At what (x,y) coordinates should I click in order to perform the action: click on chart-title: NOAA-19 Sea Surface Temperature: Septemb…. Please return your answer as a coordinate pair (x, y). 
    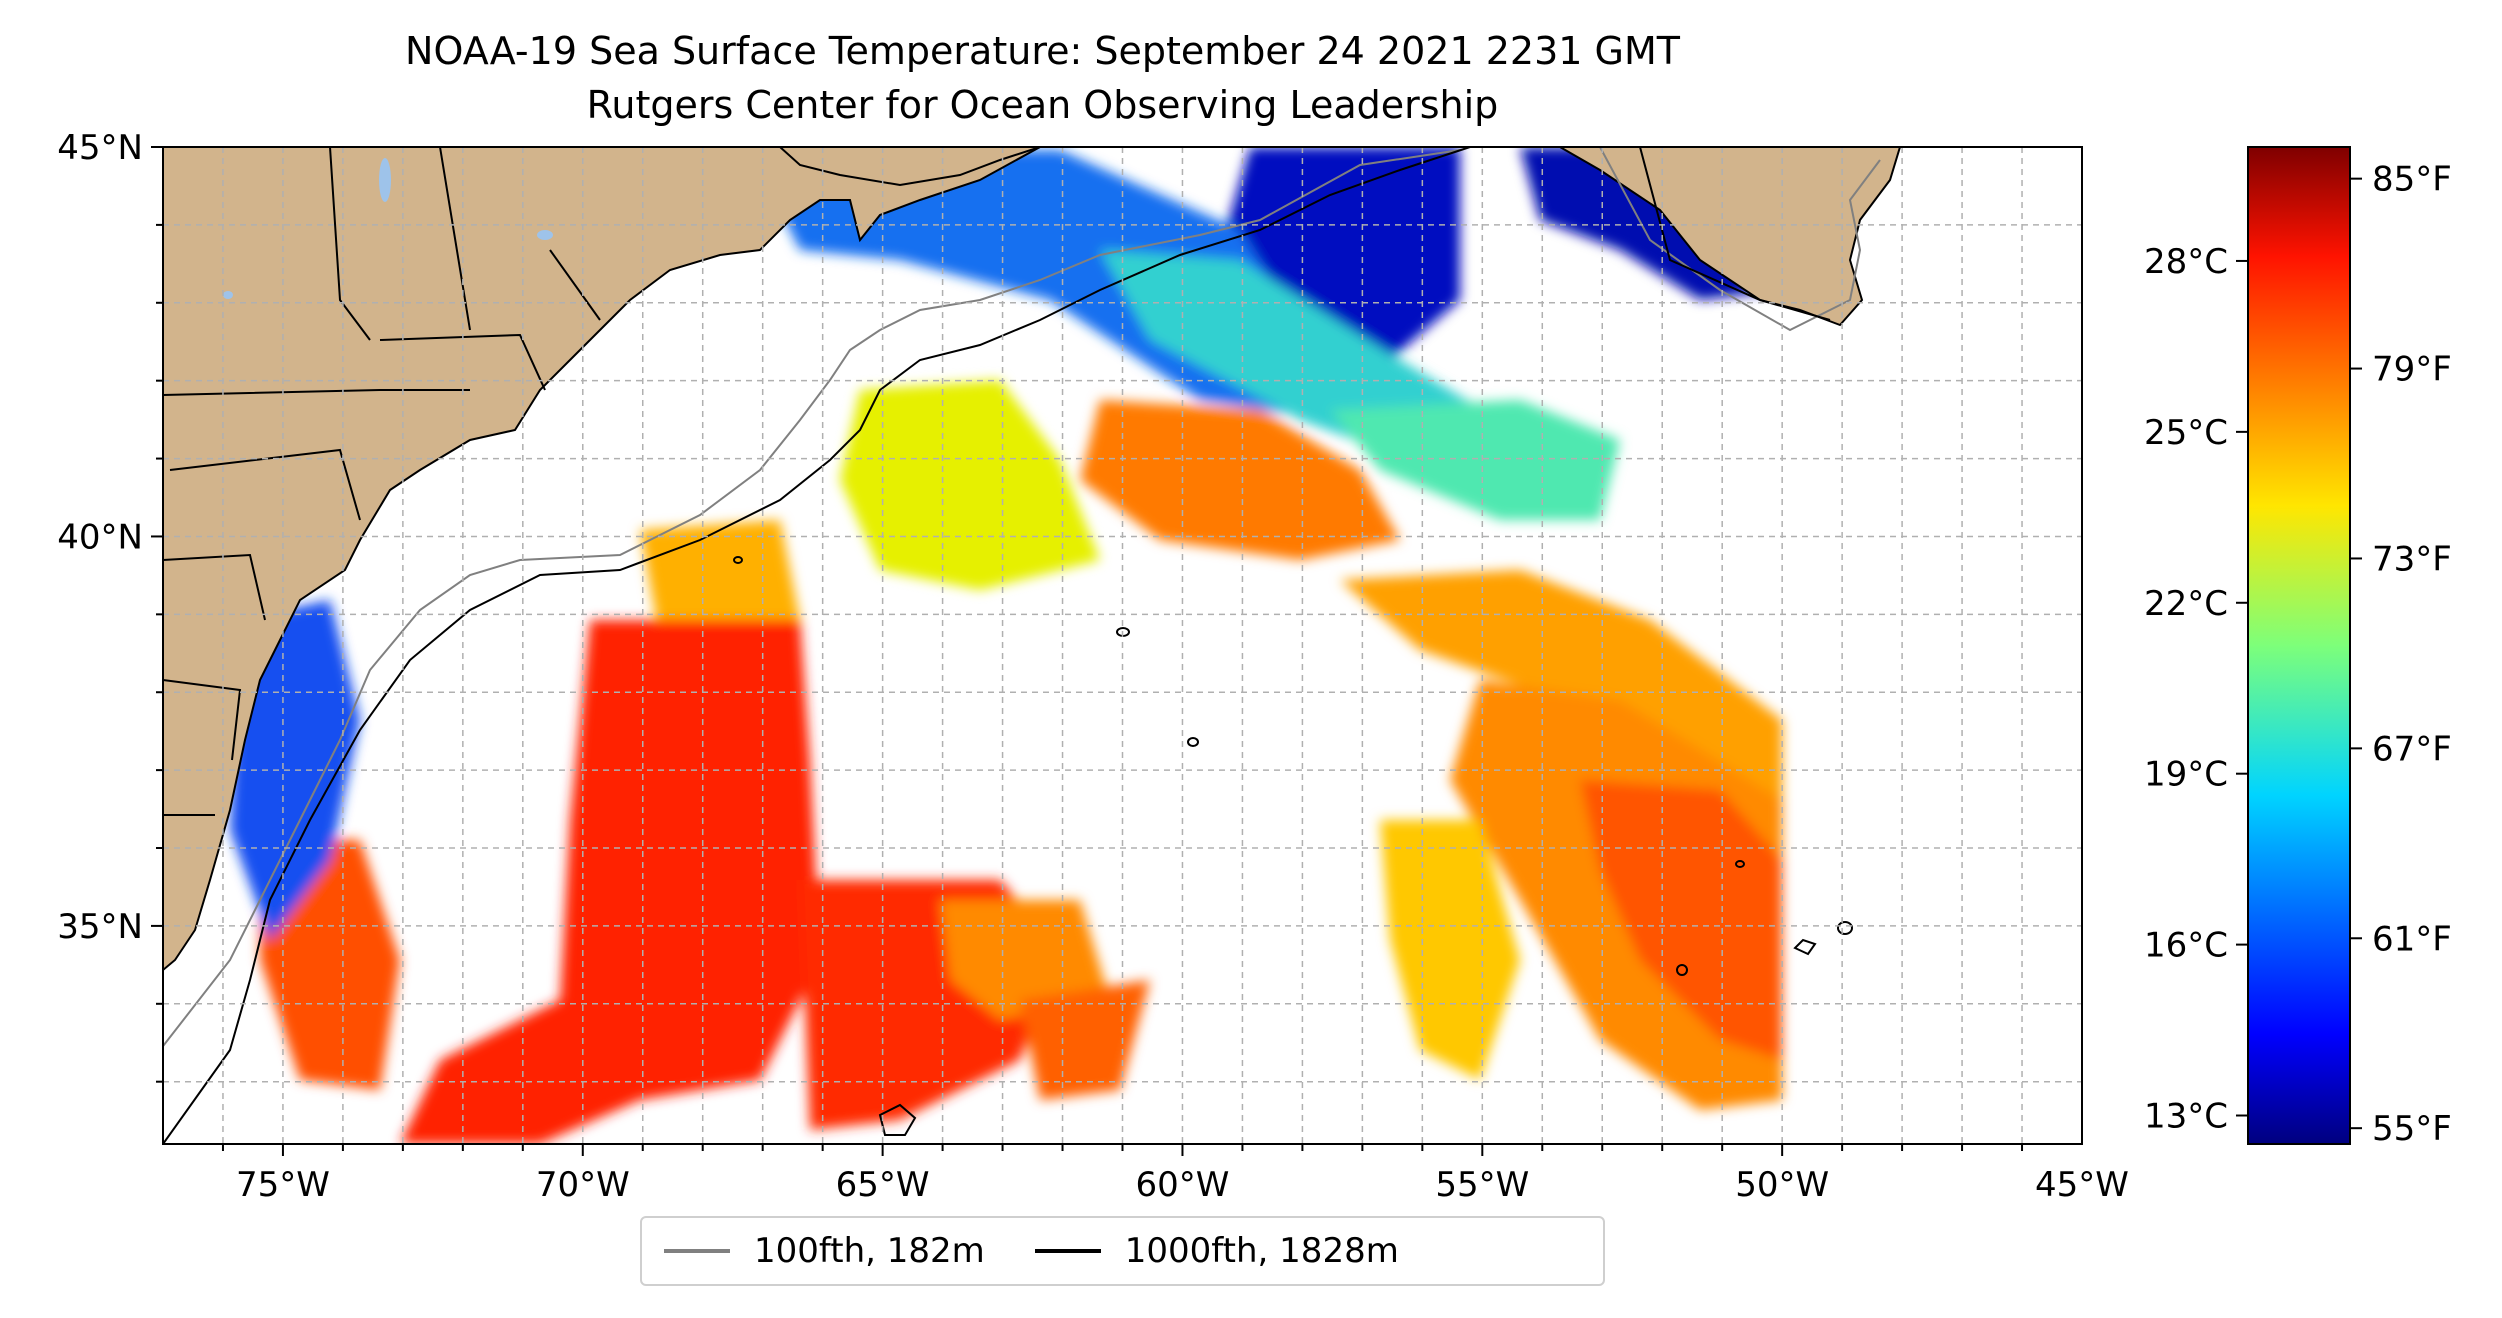
    Looking at the image, I should click on (1042, 51).